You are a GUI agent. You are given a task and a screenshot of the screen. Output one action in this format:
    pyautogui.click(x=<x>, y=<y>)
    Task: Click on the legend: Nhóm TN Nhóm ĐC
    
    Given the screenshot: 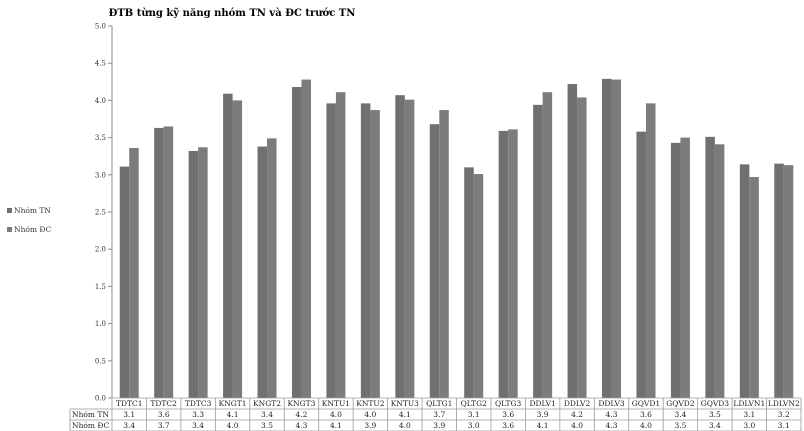 What is the action you would take?
    pyautogui.click(x=29, y=220)
    